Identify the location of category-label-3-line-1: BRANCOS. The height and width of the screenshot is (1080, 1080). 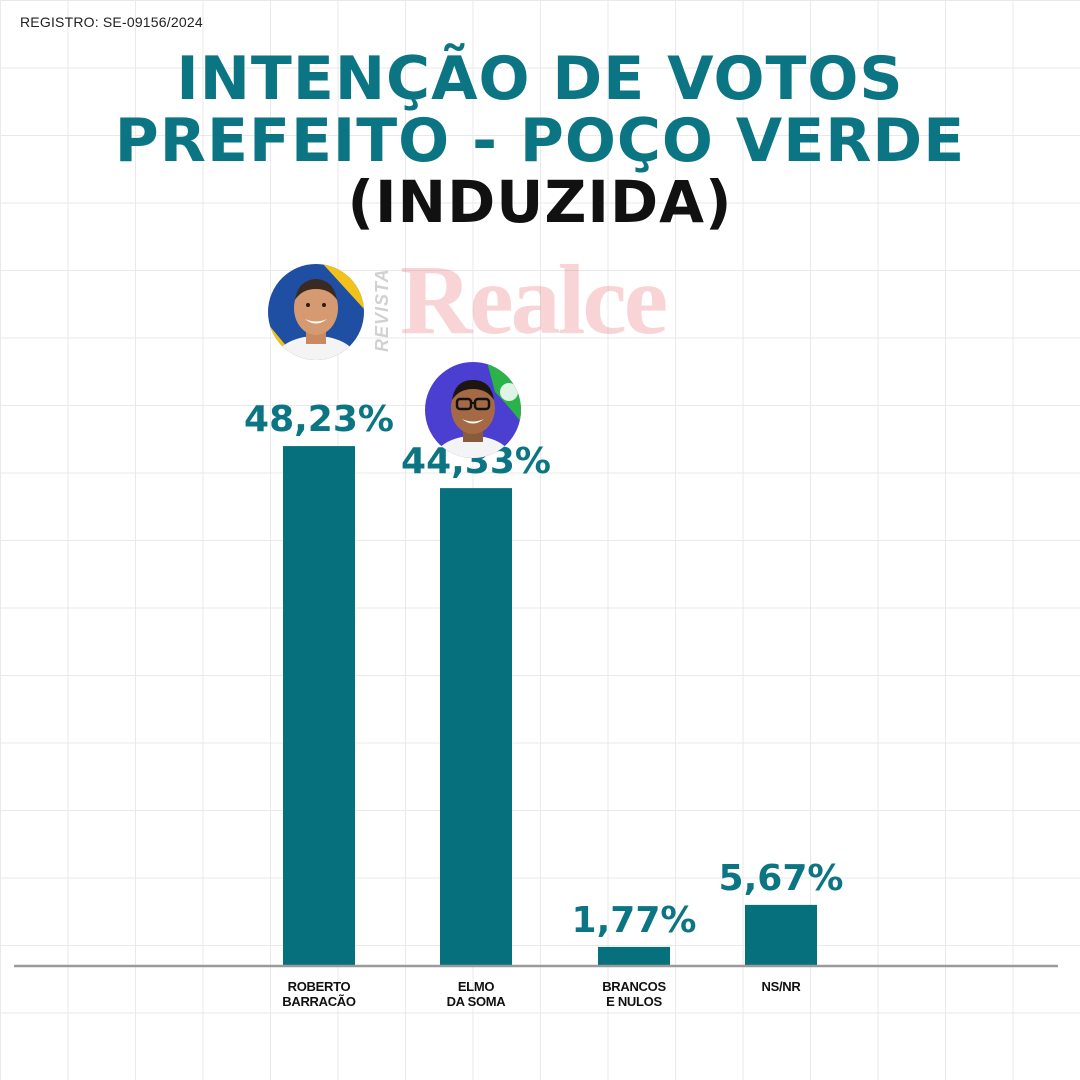
(634, 986).